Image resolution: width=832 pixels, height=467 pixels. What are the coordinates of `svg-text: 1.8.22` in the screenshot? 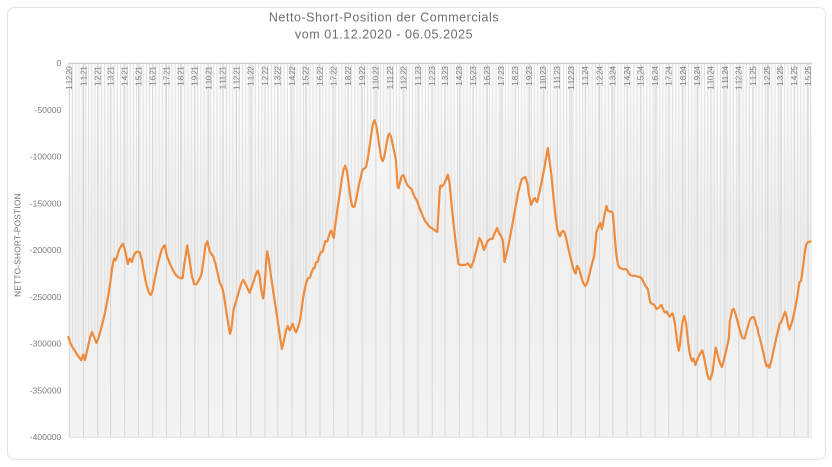 It's located at (348, 76).